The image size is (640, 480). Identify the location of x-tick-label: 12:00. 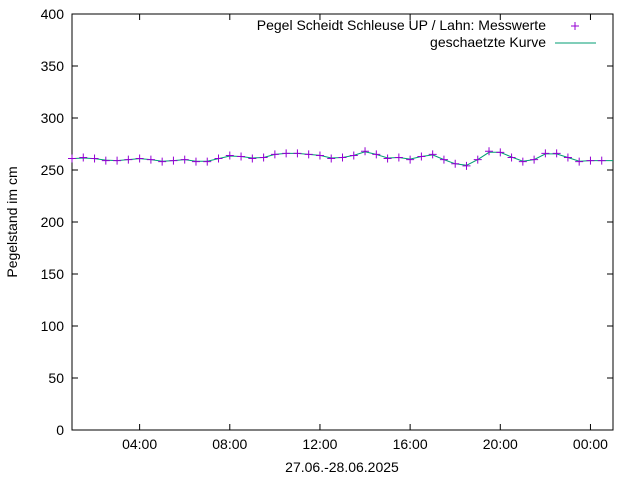
(319, 444).